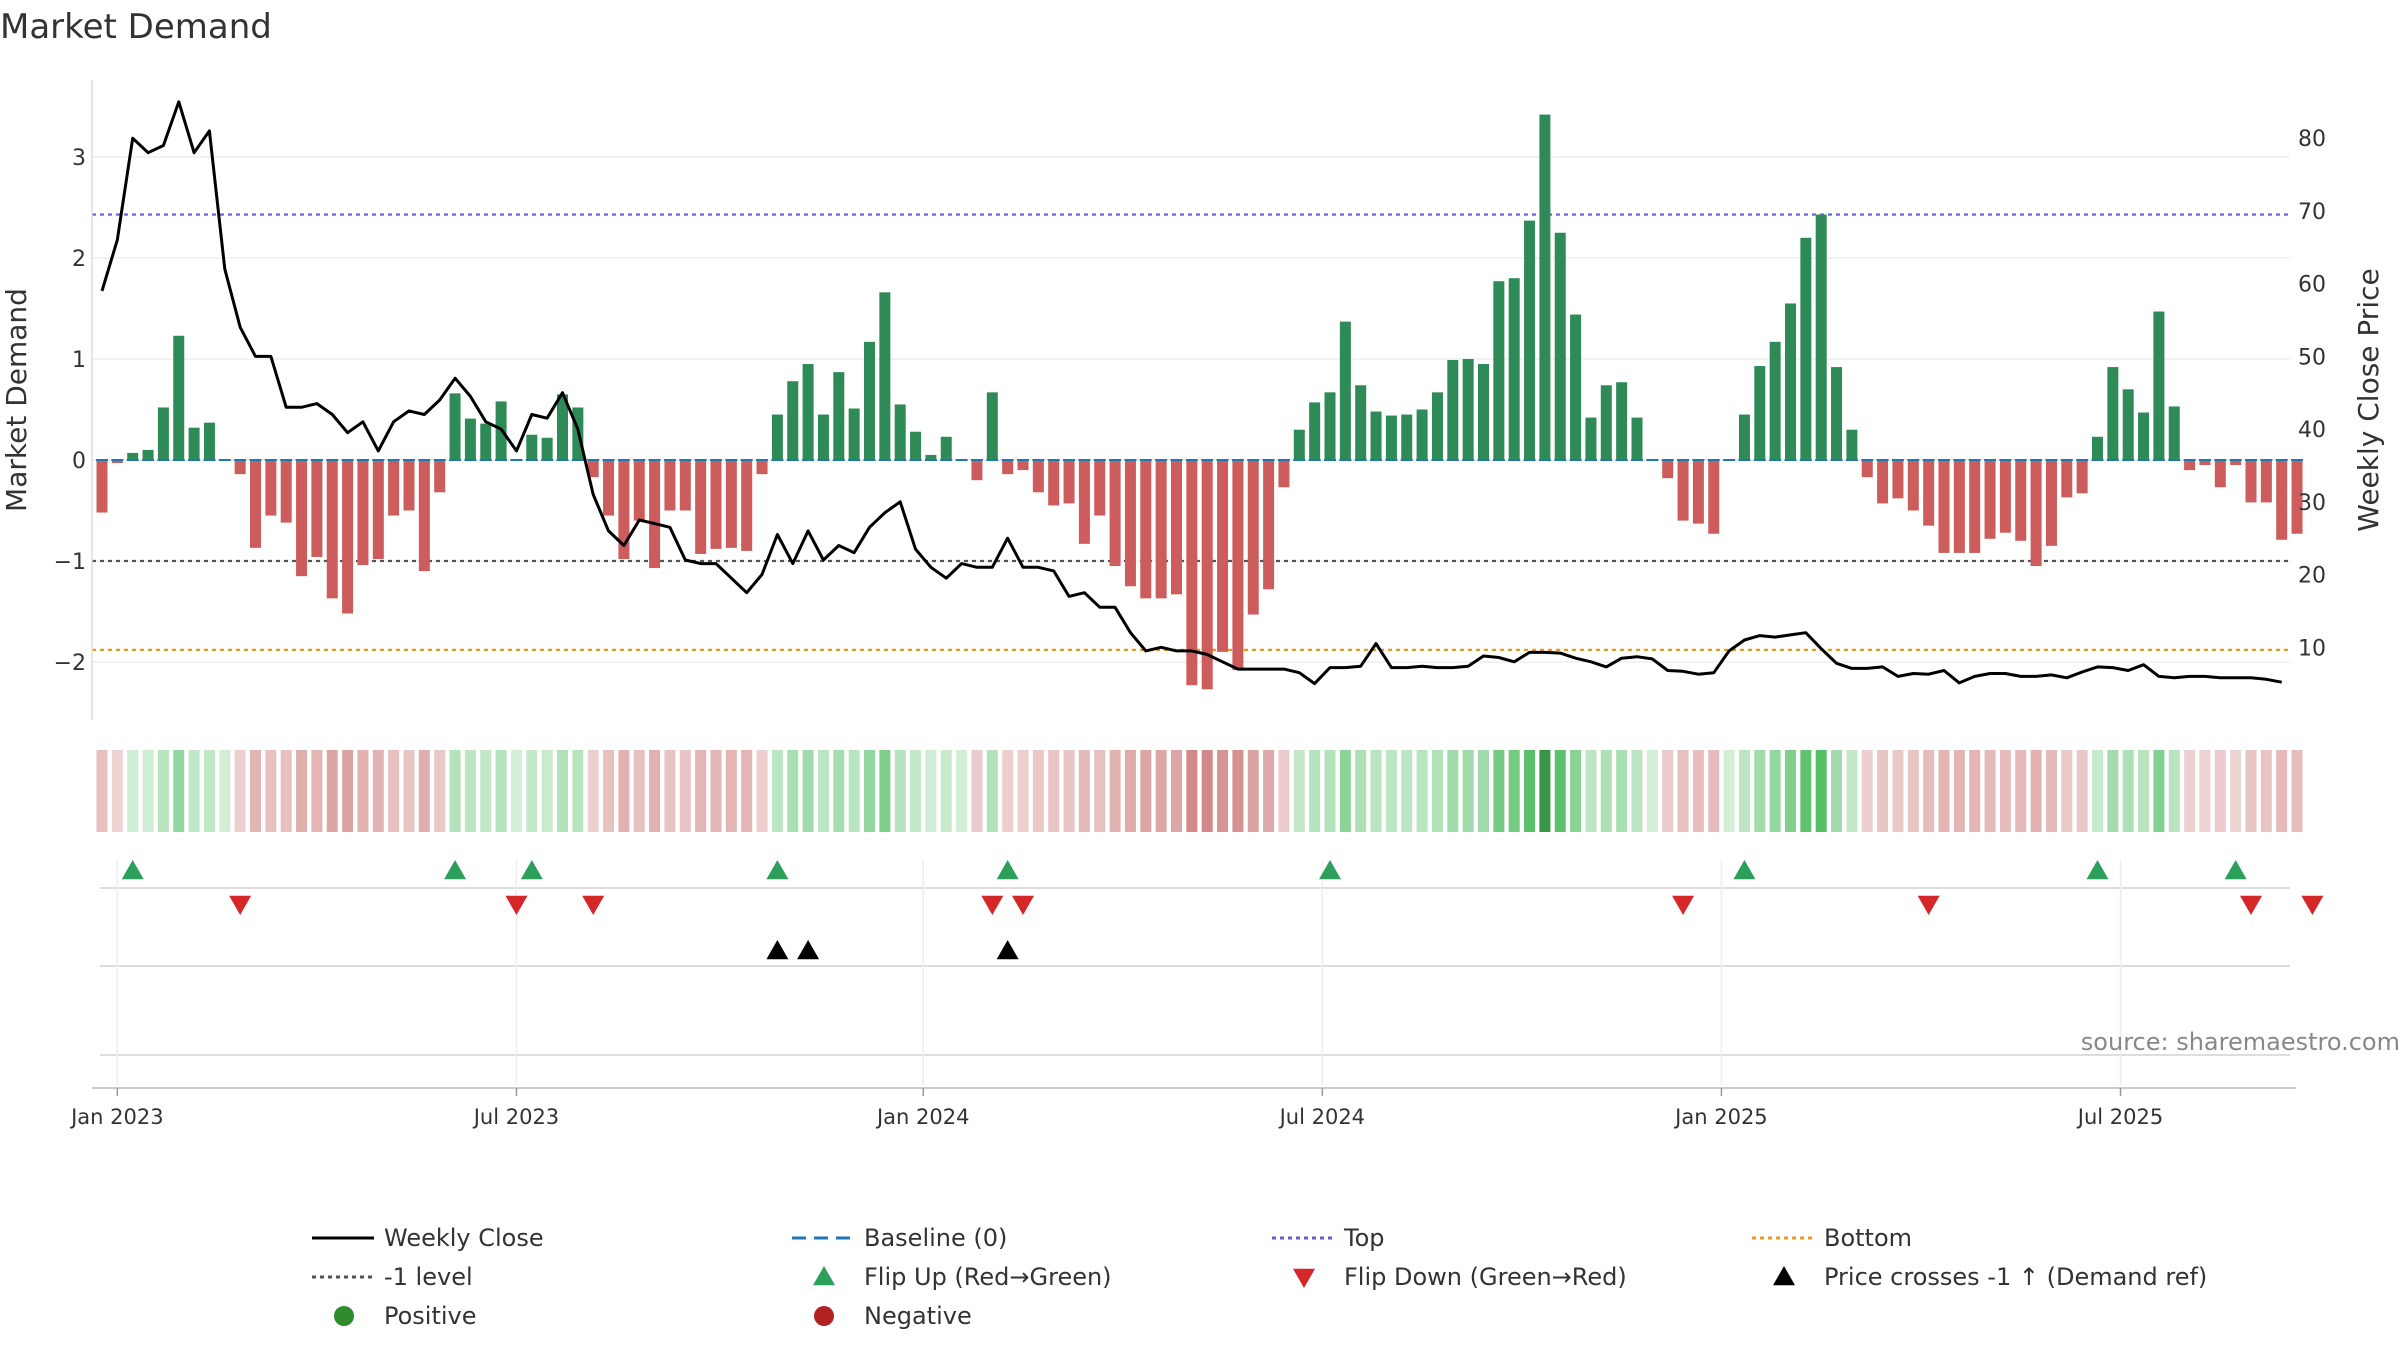  Describe the element at coordinates (136, 27) in the screenshot. I see `chart-title: Market Demand` at that location.